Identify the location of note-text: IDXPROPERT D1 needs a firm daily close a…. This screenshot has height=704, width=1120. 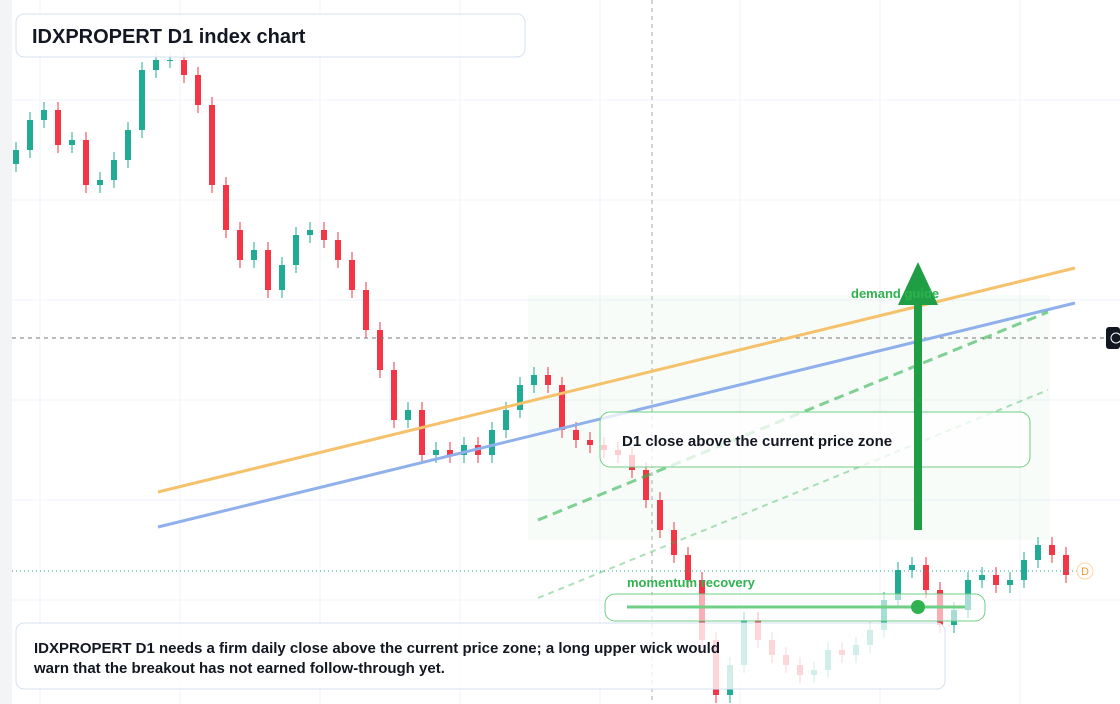
(376, 658).